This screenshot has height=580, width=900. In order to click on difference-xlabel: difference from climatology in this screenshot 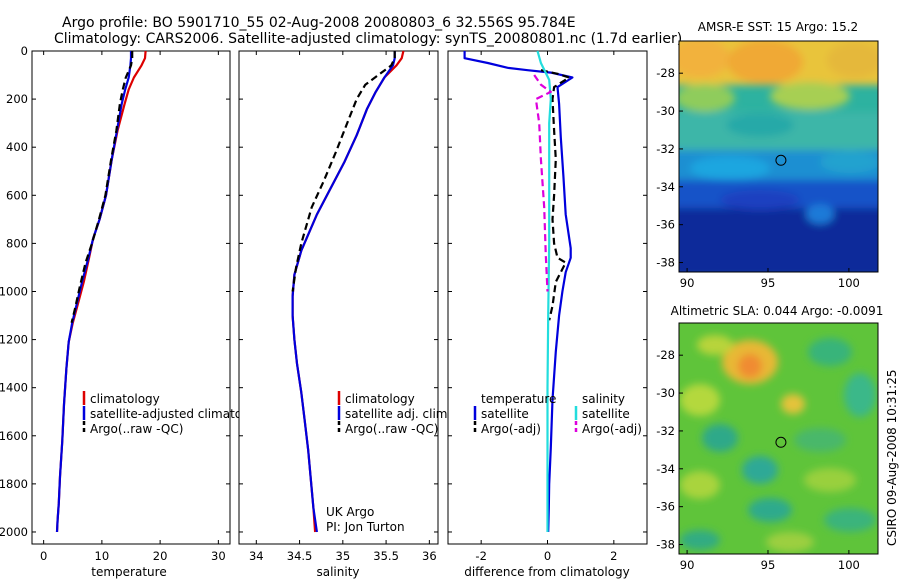, I will do `click(547, 572)`.